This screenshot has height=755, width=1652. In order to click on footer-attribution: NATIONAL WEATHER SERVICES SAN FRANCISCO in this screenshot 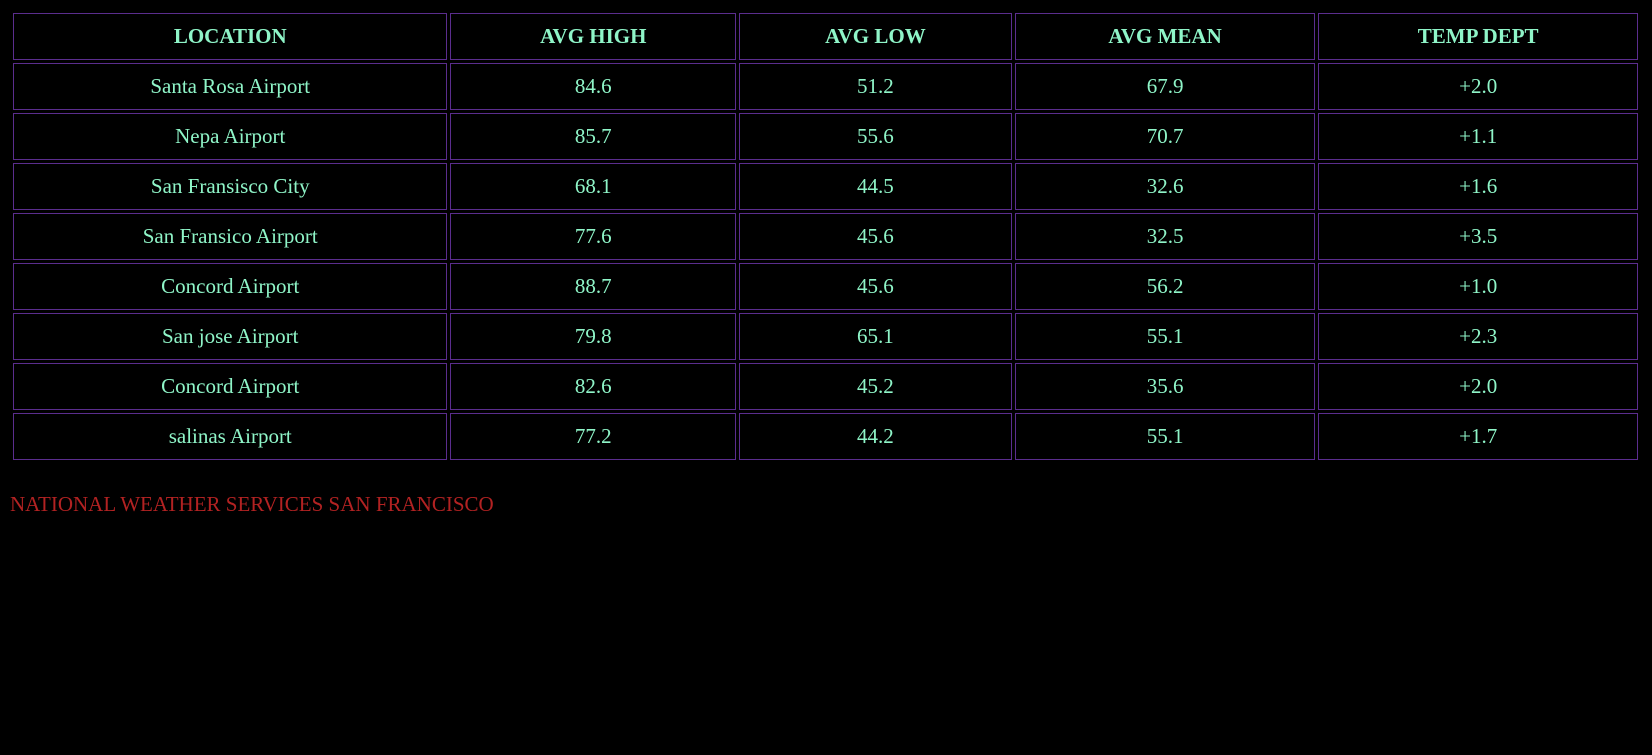, I will do `click(252, 504)`.